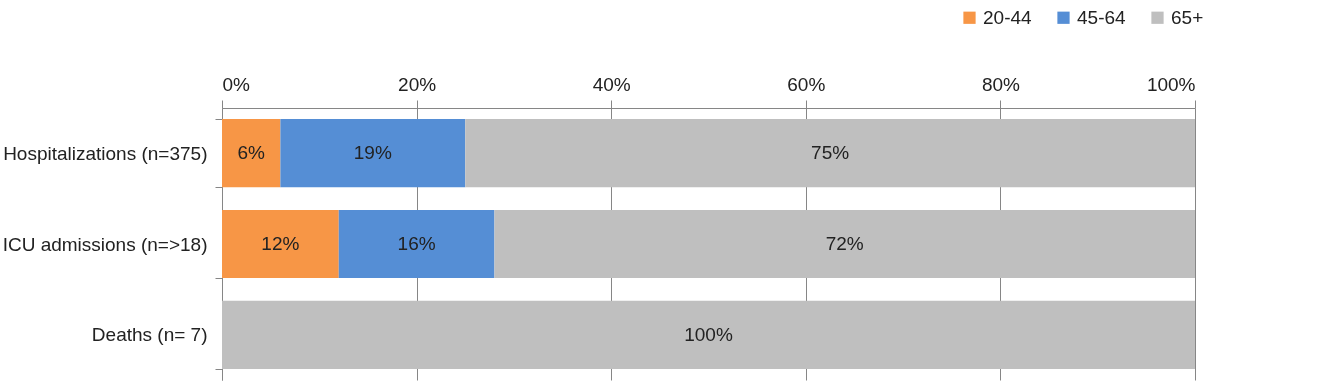 This screenshot has width=1336, height=387. What do you see at coordinates (844, 243) in the screenshot?
I see `data-label: 72%` at bounding box center [844, 243].